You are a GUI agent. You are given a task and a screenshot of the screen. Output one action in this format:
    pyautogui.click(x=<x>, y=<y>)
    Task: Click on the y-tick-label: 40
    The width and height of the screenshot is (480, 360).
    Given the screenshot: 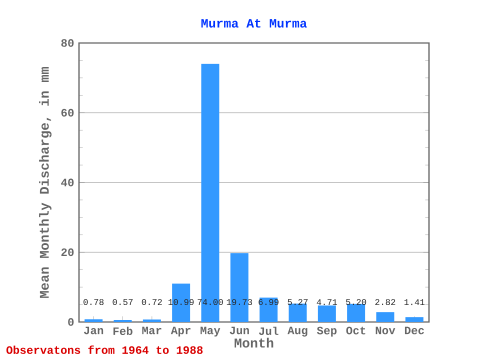 What is the action you would take?
    pyautogui.click(x=67, y=182)
    